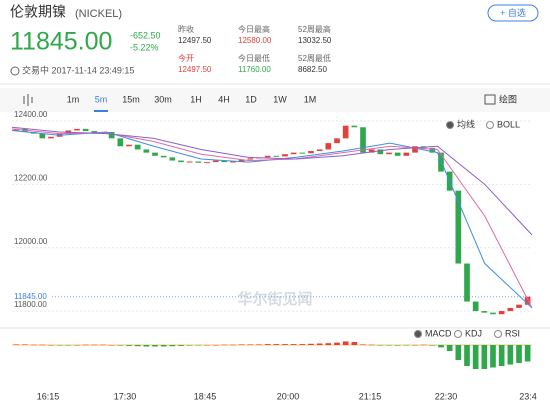 The image size is (550, 418). What do you see at coordinates (466, 123) in the screenshot?
I see `indicator-label: 均线` at bounding box center [466, 123].